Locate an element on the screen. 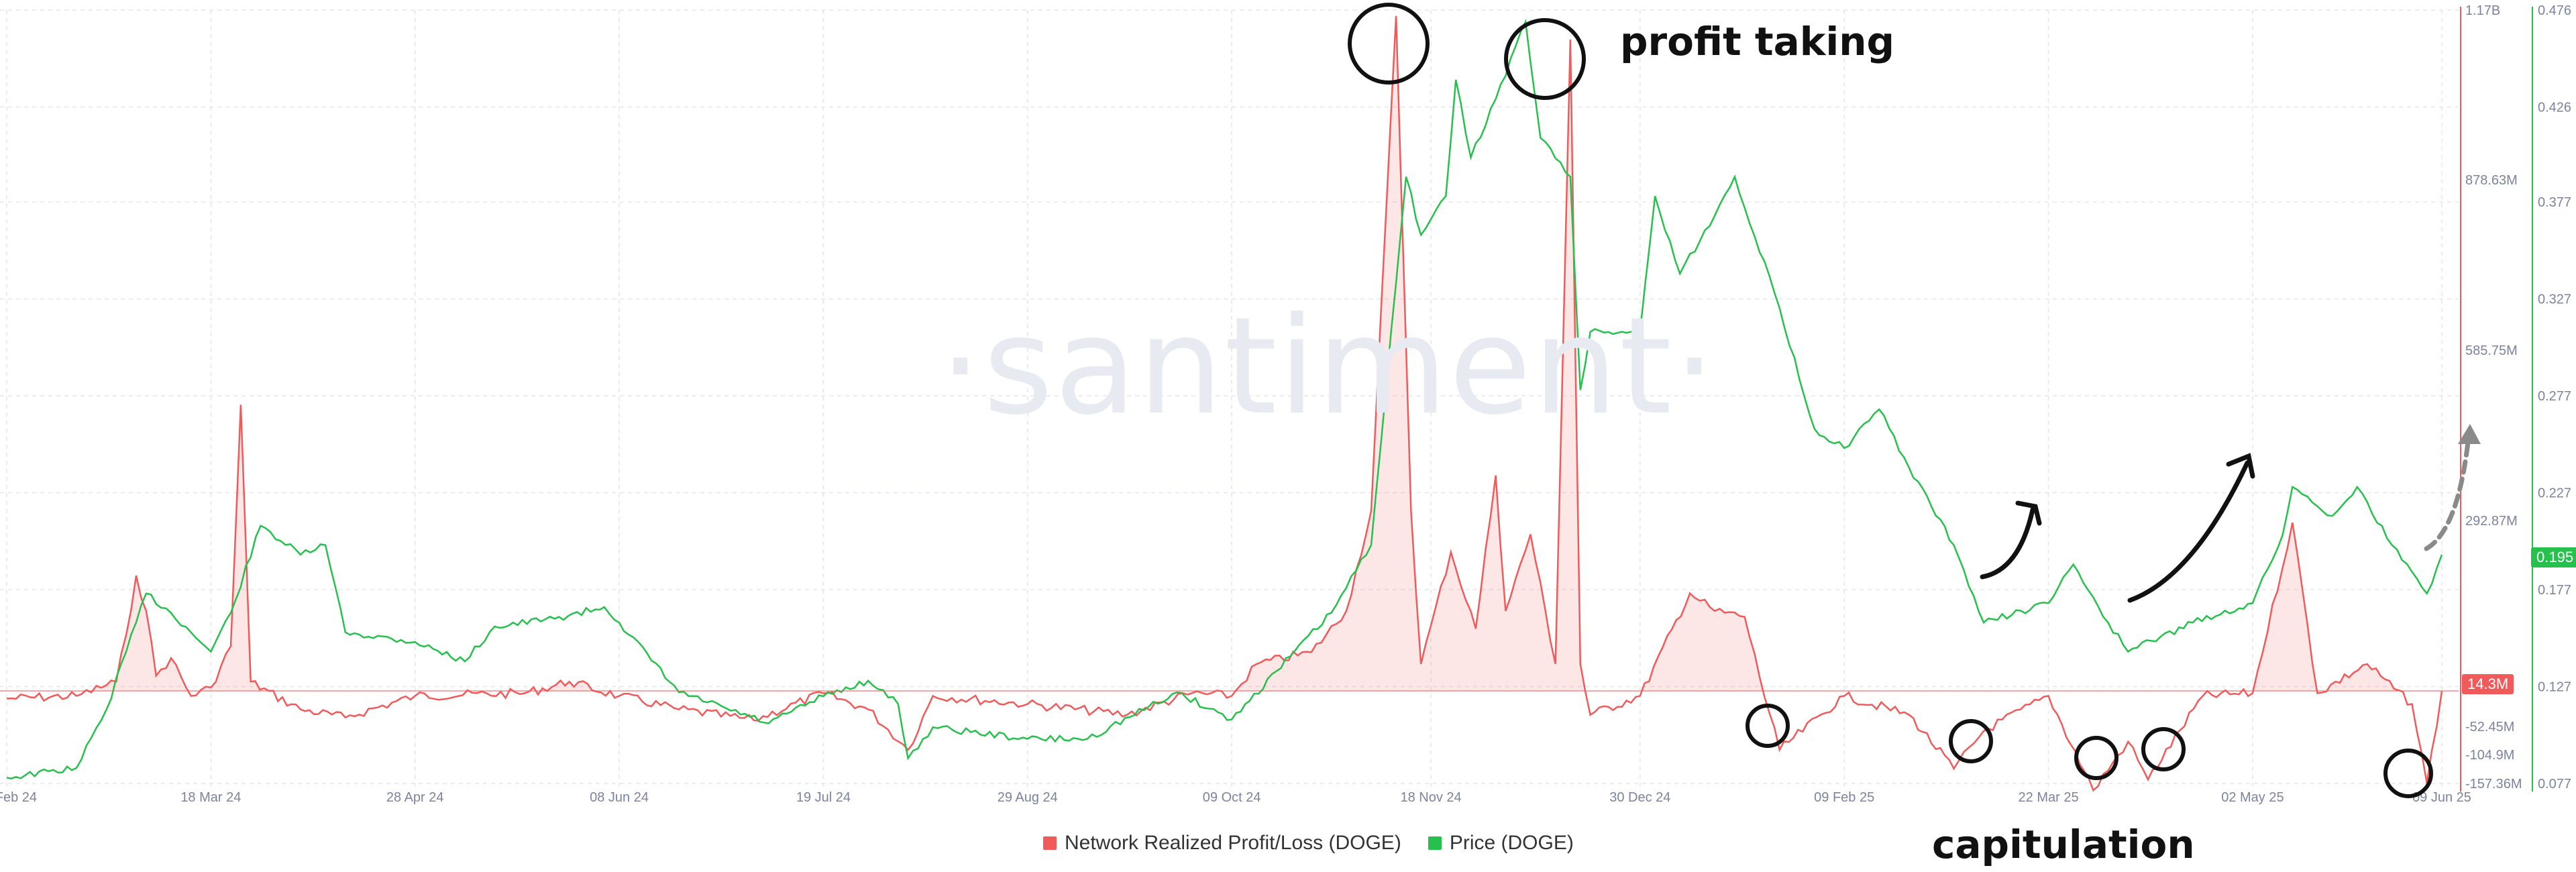 Image resolution: width=2576 pixels, height=872 pixels. watermark: ·santiment· is located at coordinates (1328, 367).